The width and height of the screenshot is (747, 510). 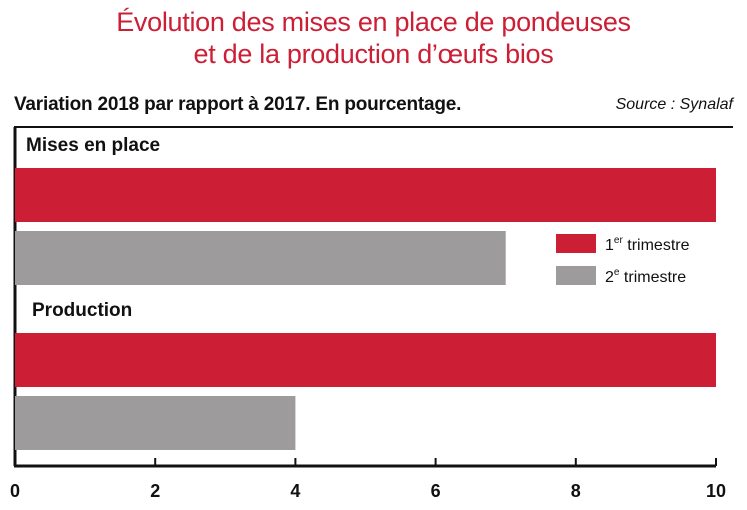 What do you see at coordinates (716, 491) in the screenshot?
I see `x-tick-label: 10` at bounding box center [716, 491].